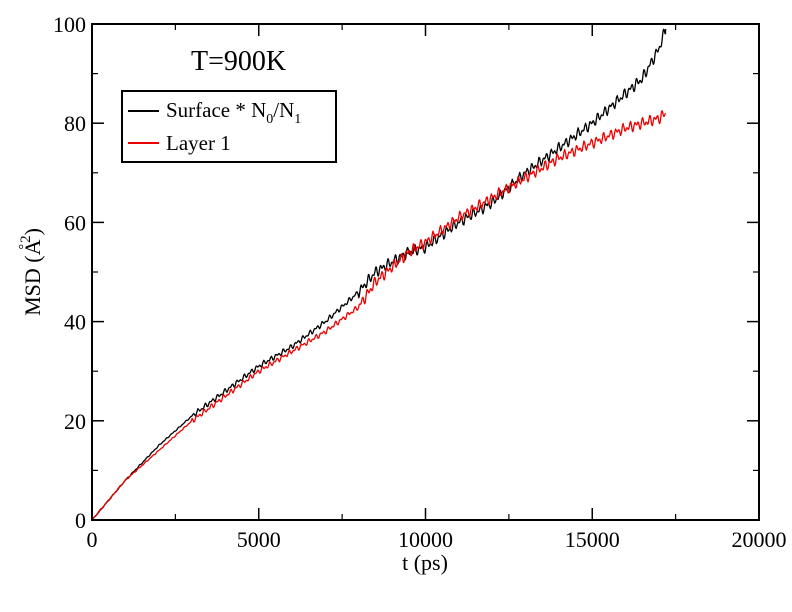 The width and height of the screenshot is (792, 612). I want to click on legend-label-surface: Surface * N0/N1, so click(233, 112).